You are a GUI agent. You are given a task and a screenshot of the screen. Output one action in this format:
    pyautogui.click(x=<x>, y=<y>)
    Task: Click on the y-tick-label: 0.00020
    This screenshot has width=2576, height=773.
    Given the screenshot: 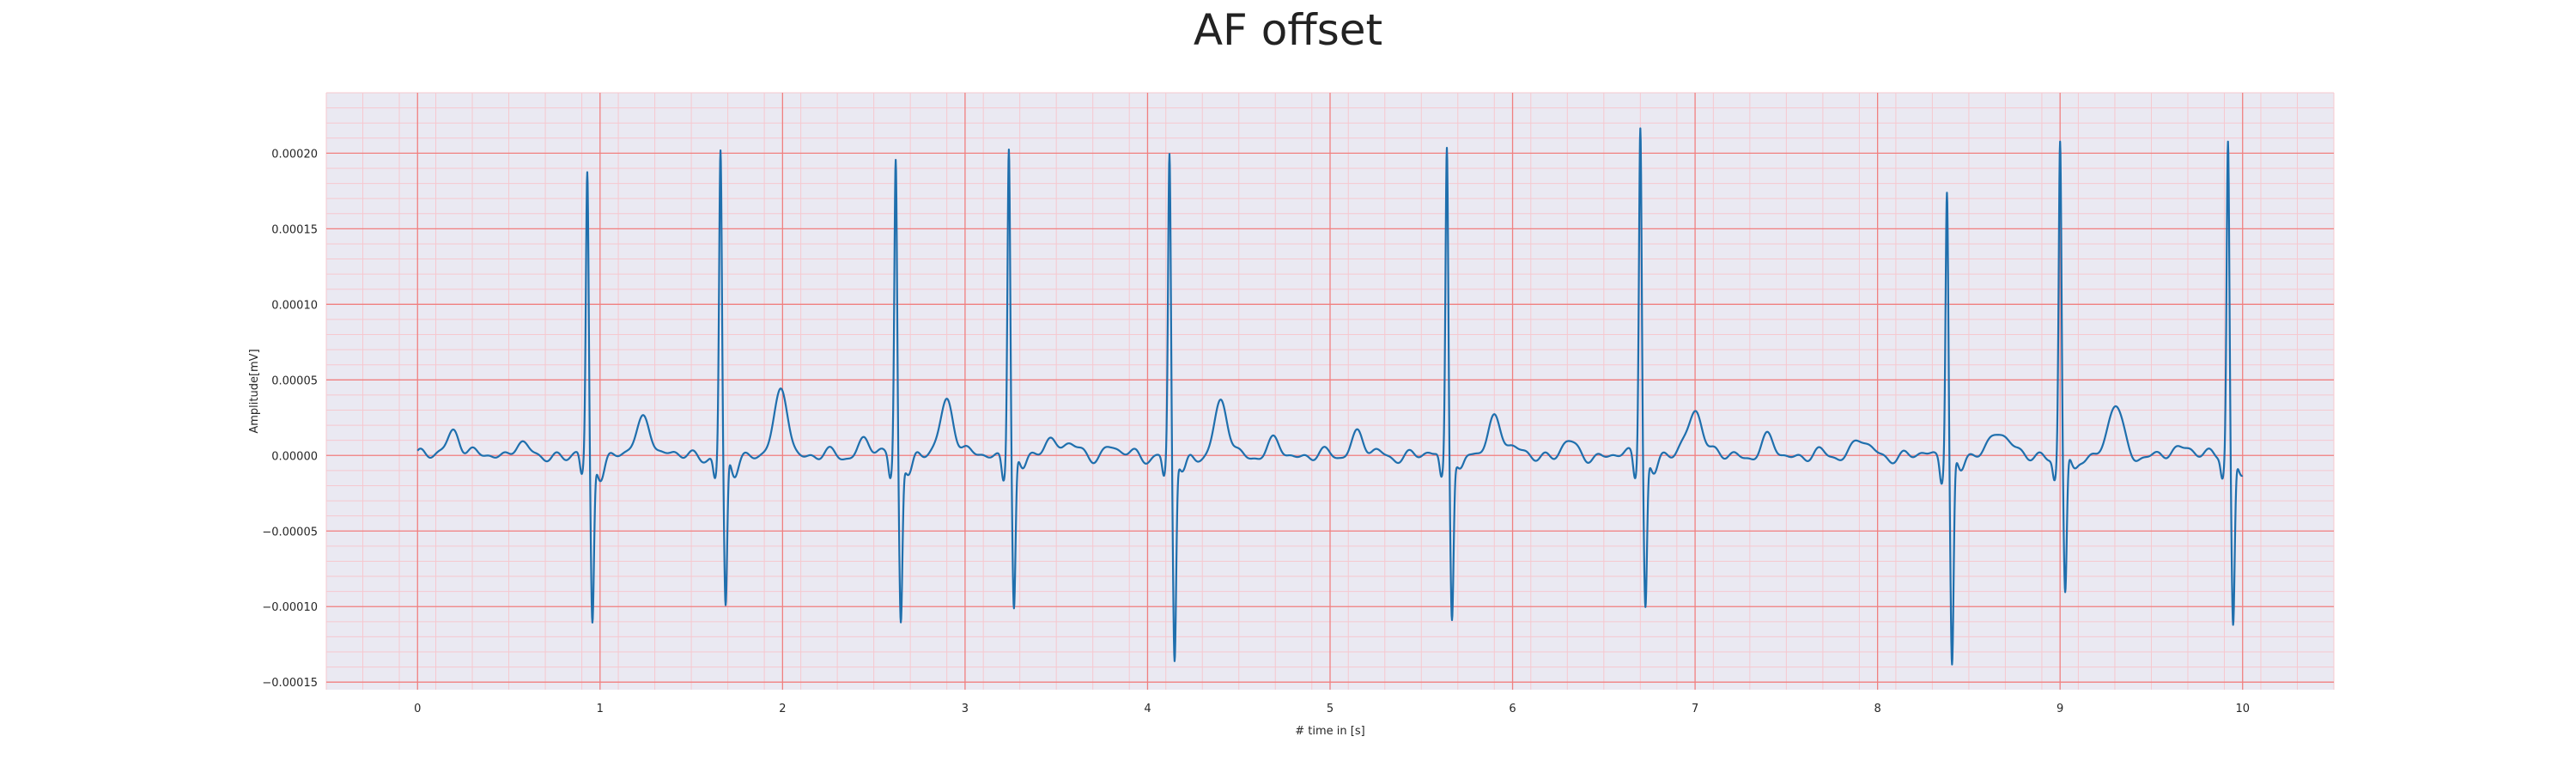 What is the action you would take?
    pyautogui.click(x=294, y=154)
    